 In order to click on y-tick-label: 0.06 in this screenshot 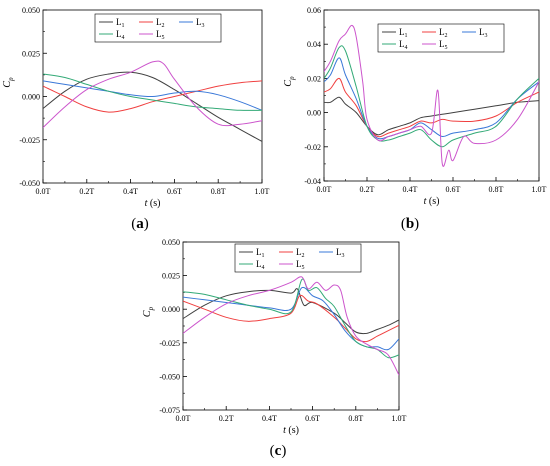, I will do `click(314, 10)`.